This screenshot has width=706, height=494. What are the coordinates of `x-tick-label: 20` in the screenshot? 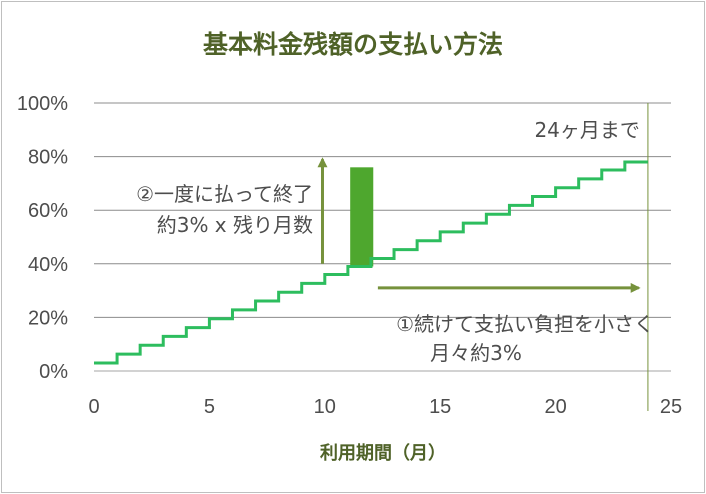 It's located at (555, 407).